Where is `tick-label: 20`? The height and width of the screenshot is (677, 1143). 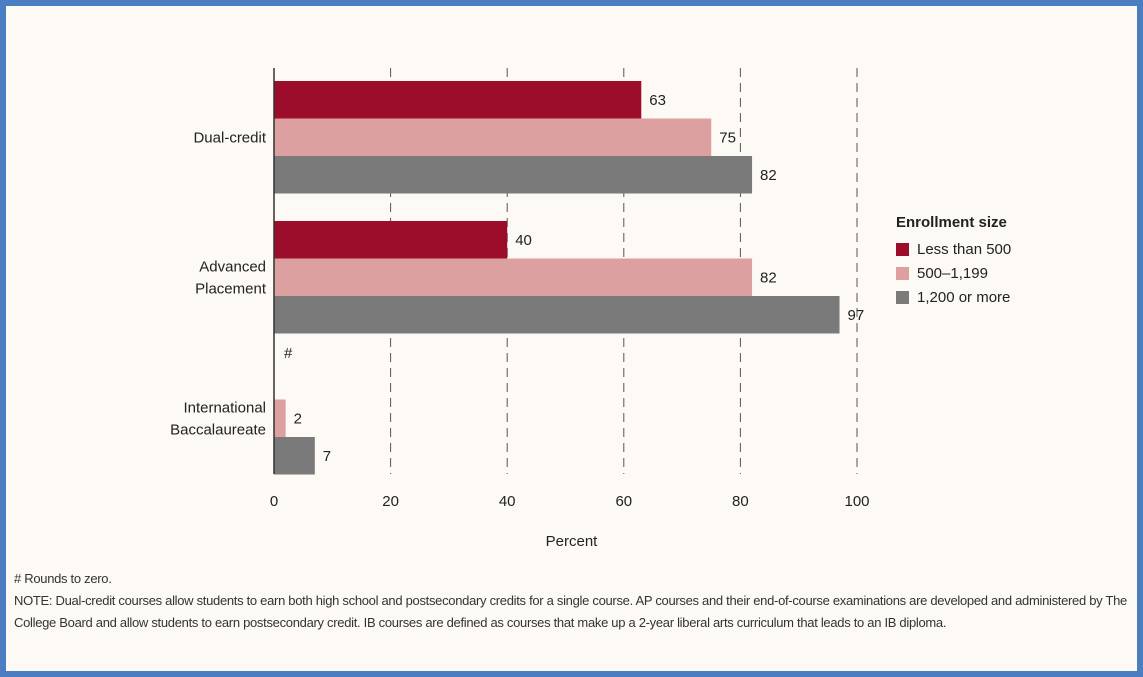
tick-label: 20 is located at coordinates (390, 501).